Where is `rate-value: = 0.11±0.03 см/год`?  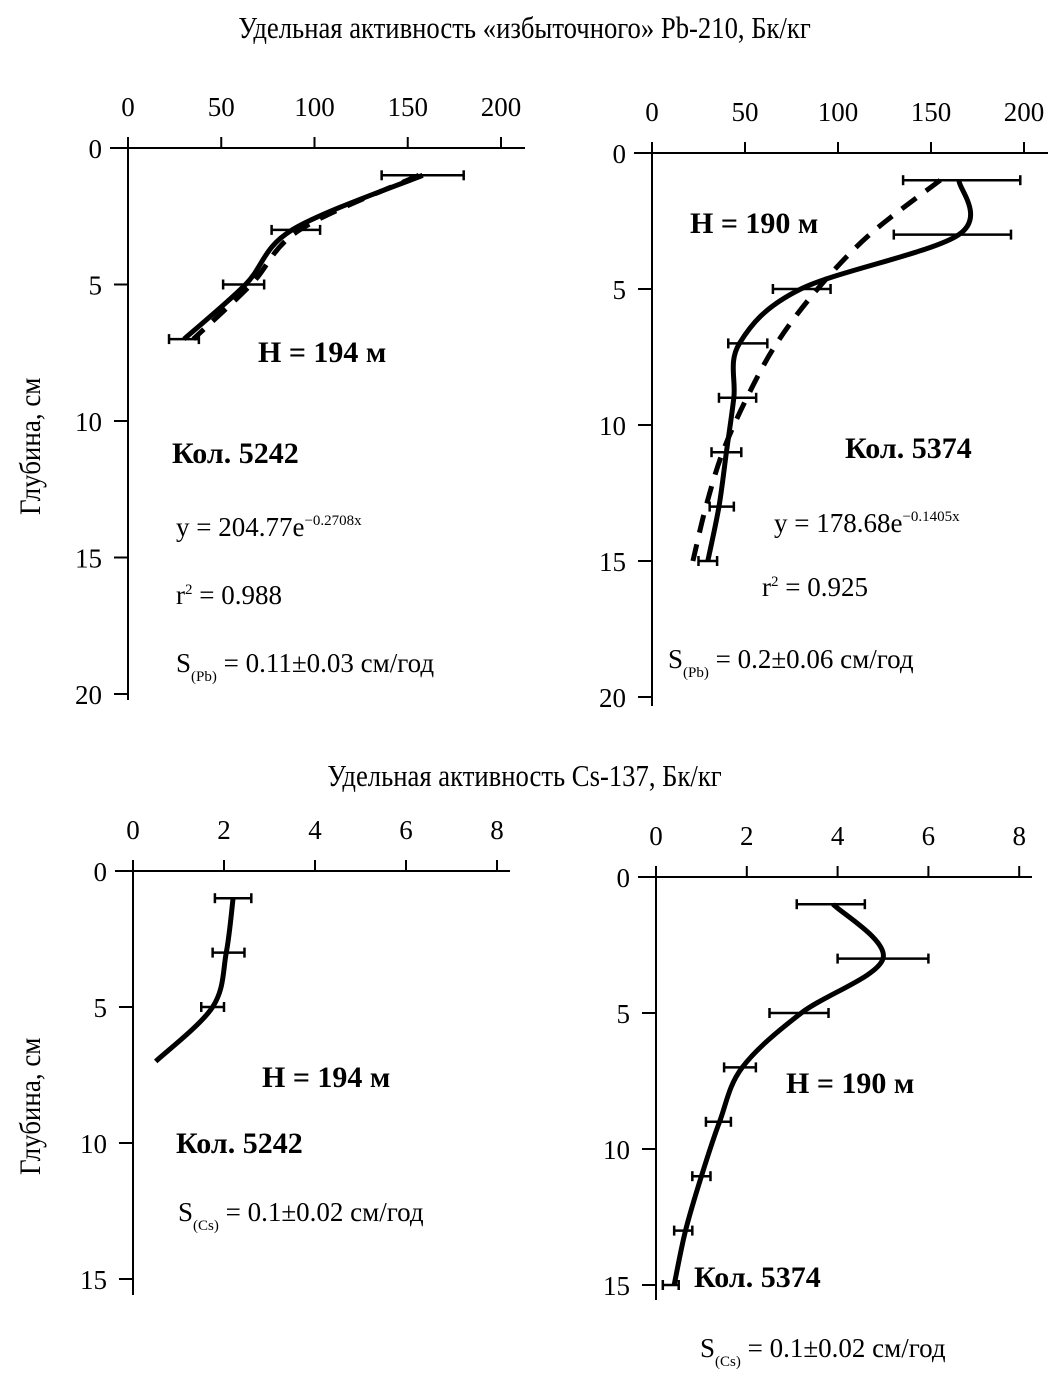 rate-value: = 0.11±0.03 см/год is located at coordinates (325, 663).